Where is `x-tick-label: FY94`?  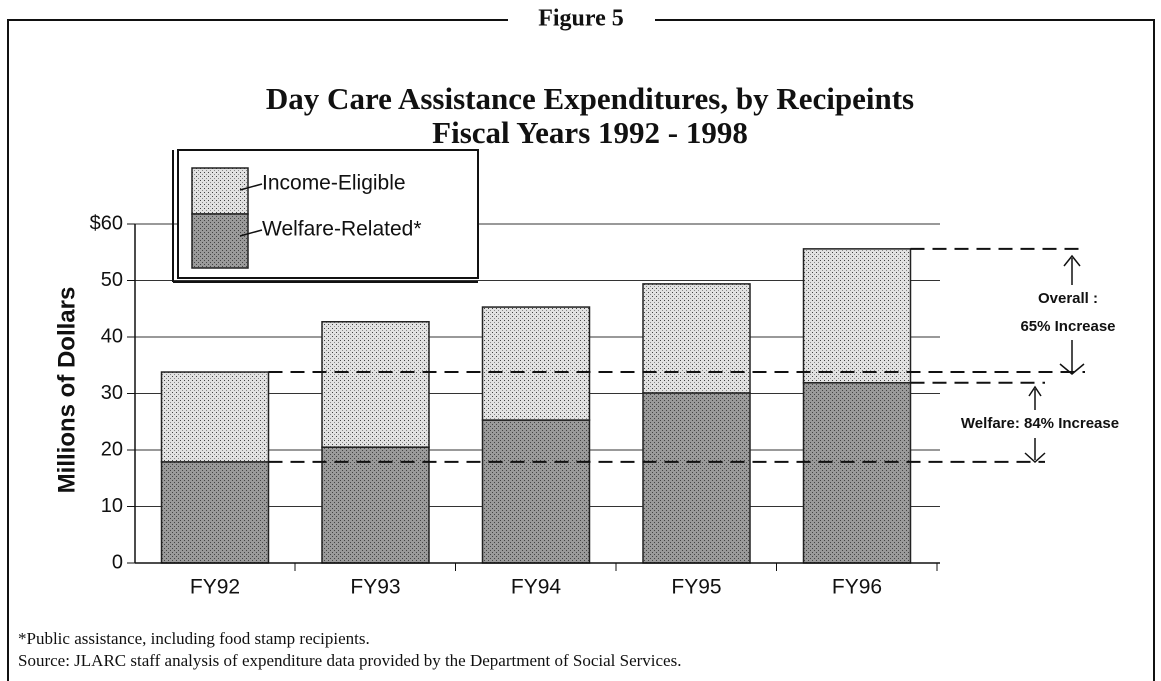 x-tick-label: FY94 is located at coordinates (536, 587).